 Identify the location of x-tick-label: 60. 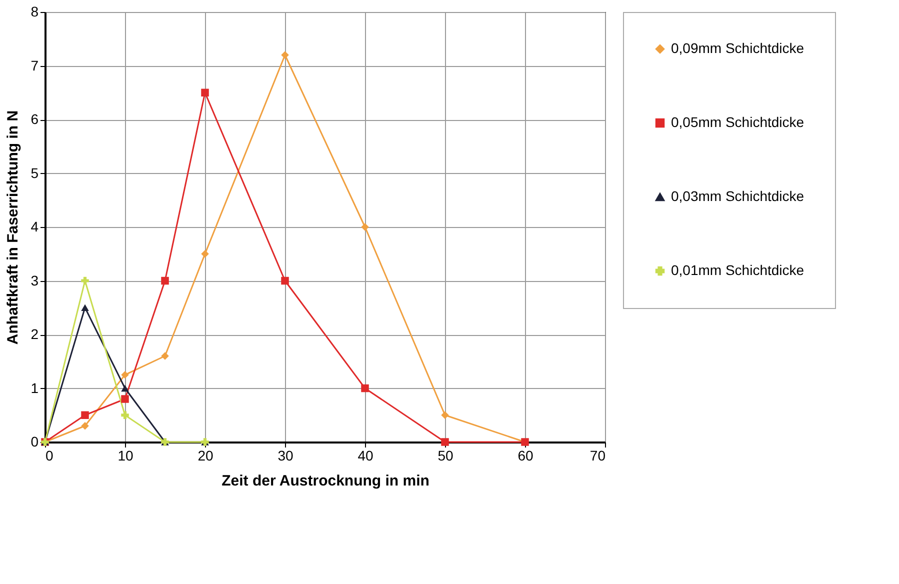
(526, 456).